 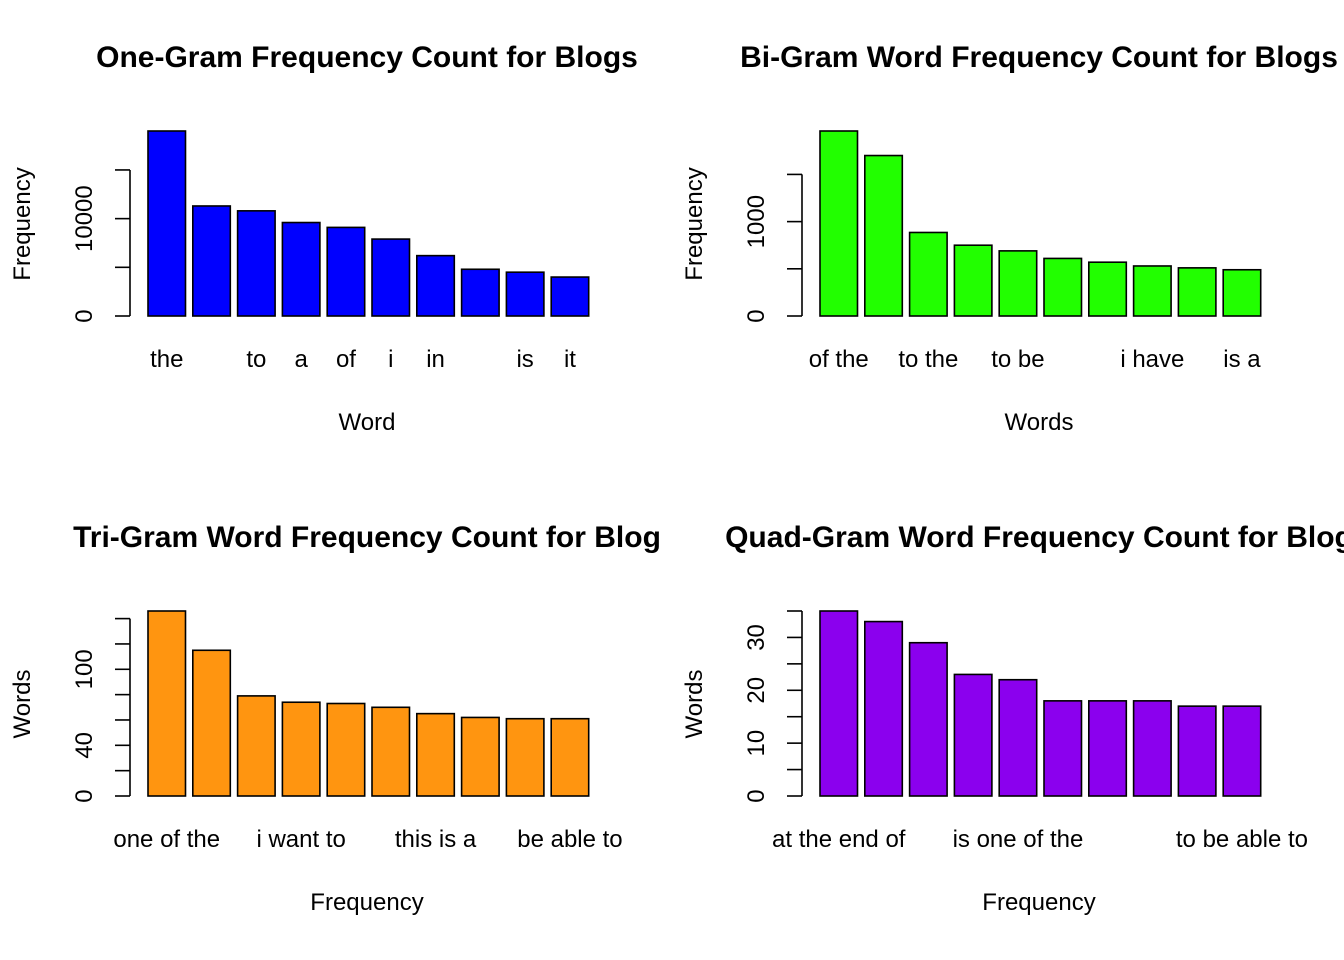 I want to click on x-axis-label: Words, so click(x=1039, y=422).